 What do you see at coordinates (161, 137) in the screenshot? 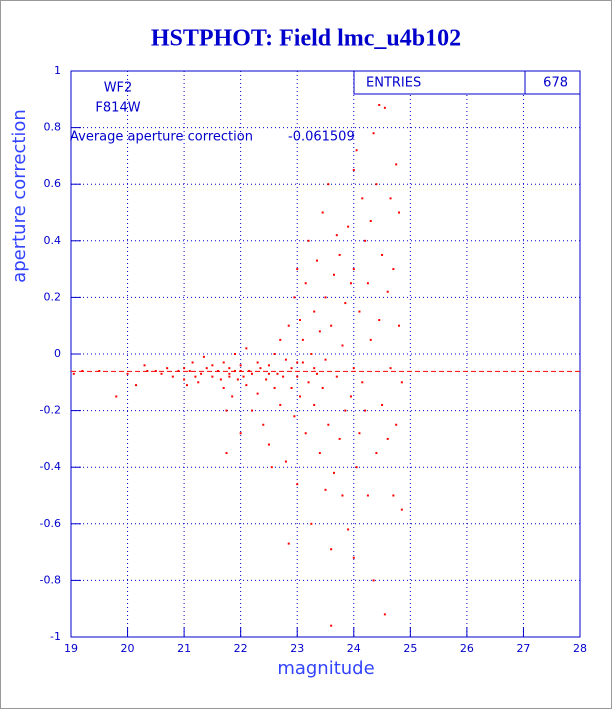
I see `average-label: Average aperture correction` at bounding box center [161, 137].